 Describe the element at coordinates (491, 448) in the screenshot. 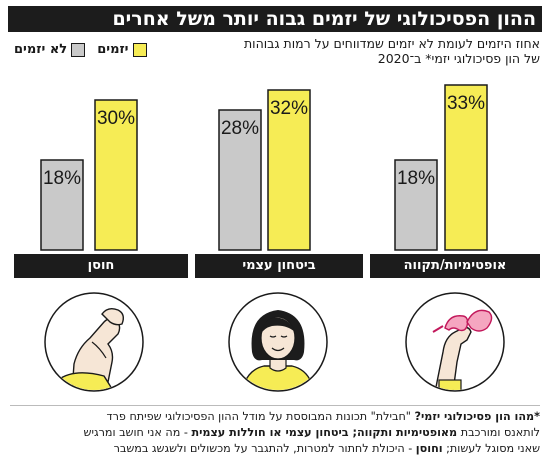

I see `footnote-text-3a: שאני מסוגל לעשות;` at that location.